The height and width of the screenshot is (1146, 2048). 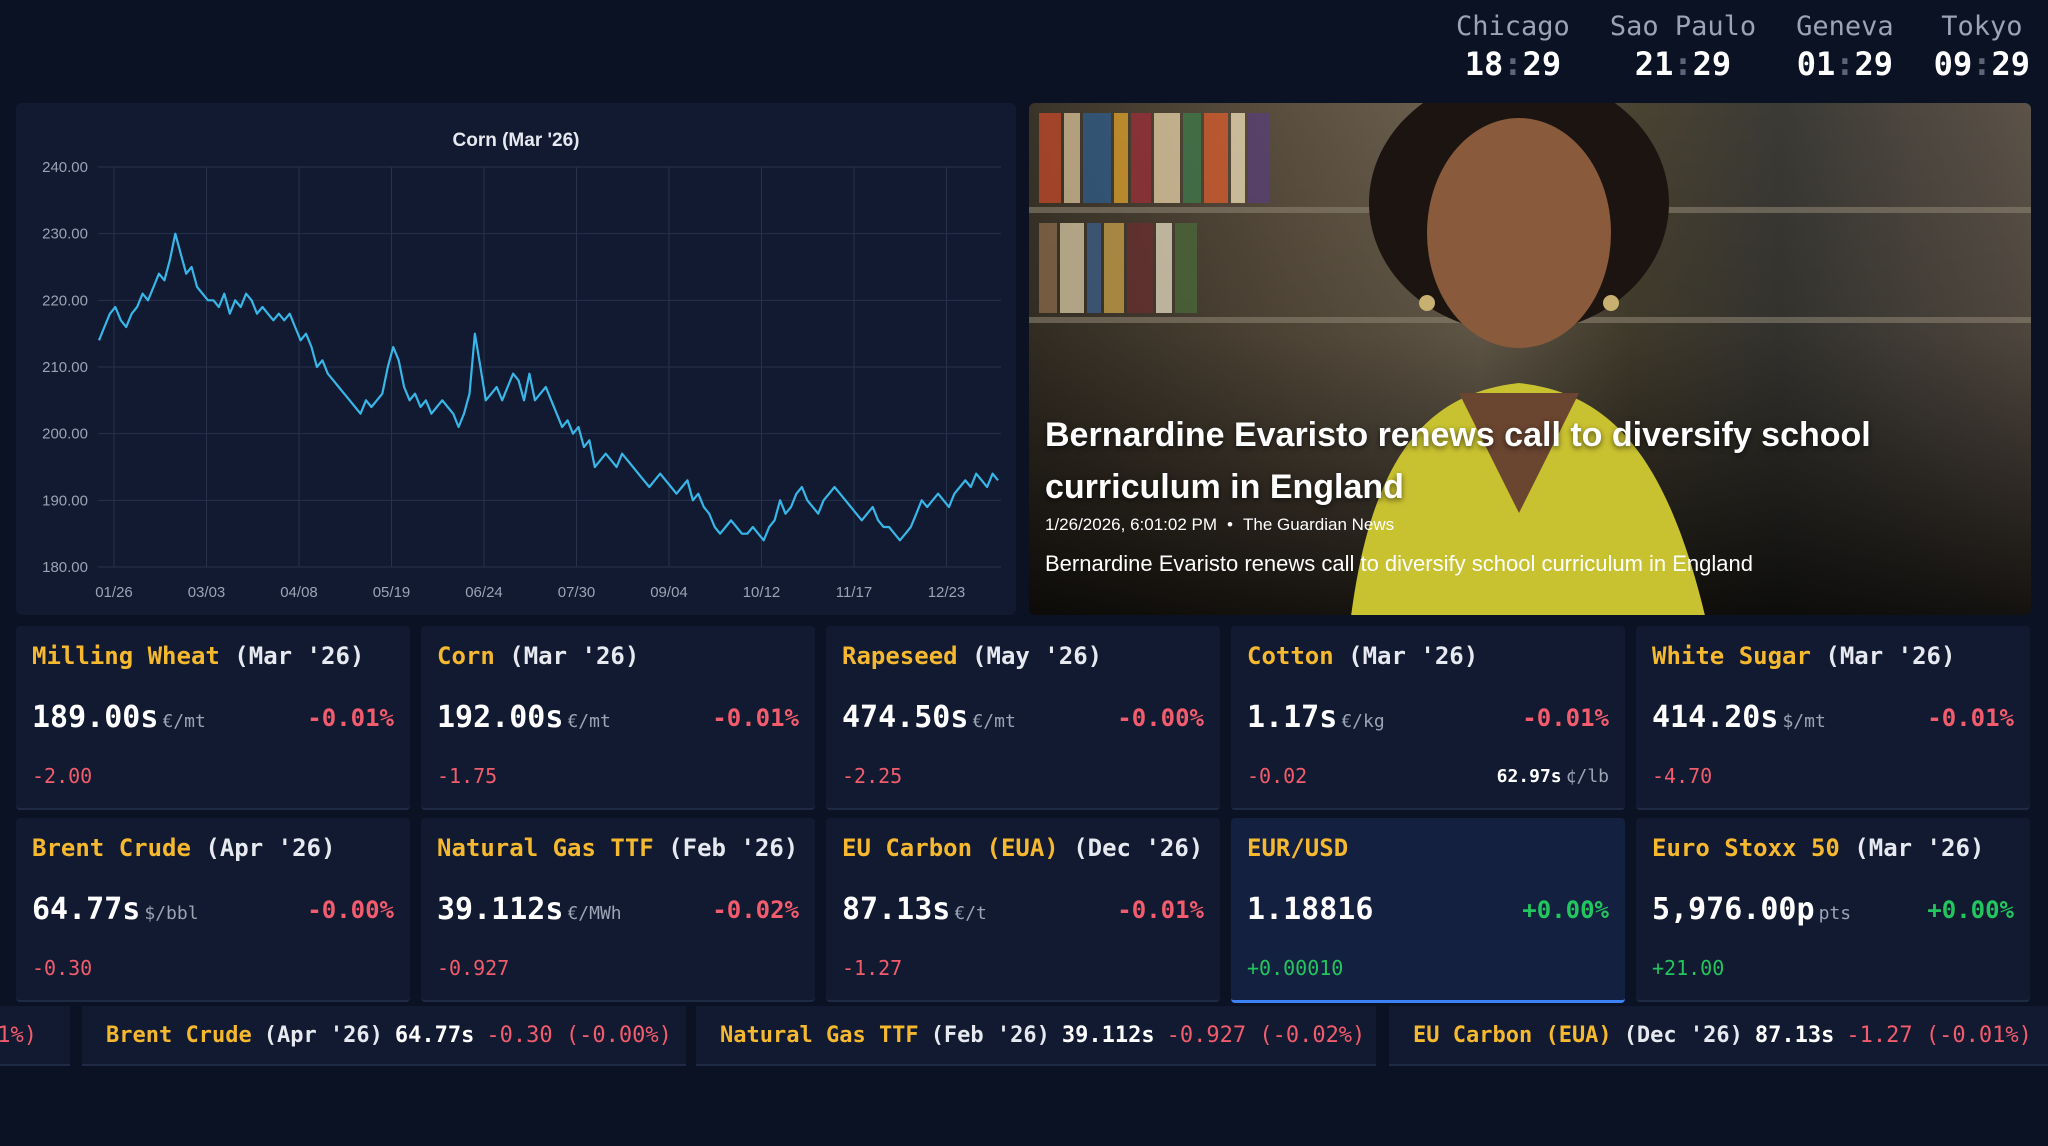 What do you see at coordinates (65, 167) in the screenshot?
I see `chart-y-tick-label: 240.00` at bounding box center [65, 167].